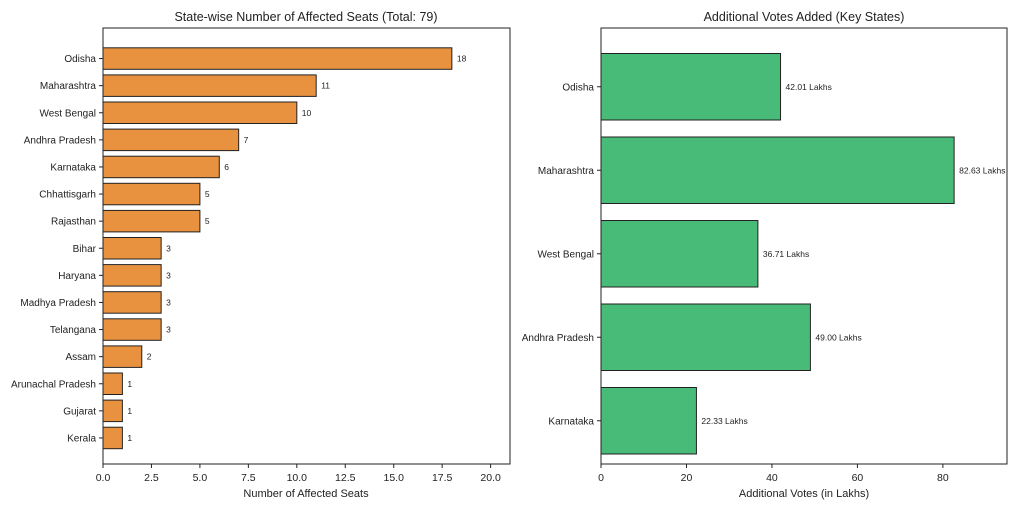 Image resolution: width=1024 pixels, height=512 pixels. Describe the element at coordinates (67, 195) in the screenshot. I see `y-tick-label: Chhattisgarh` at that location.